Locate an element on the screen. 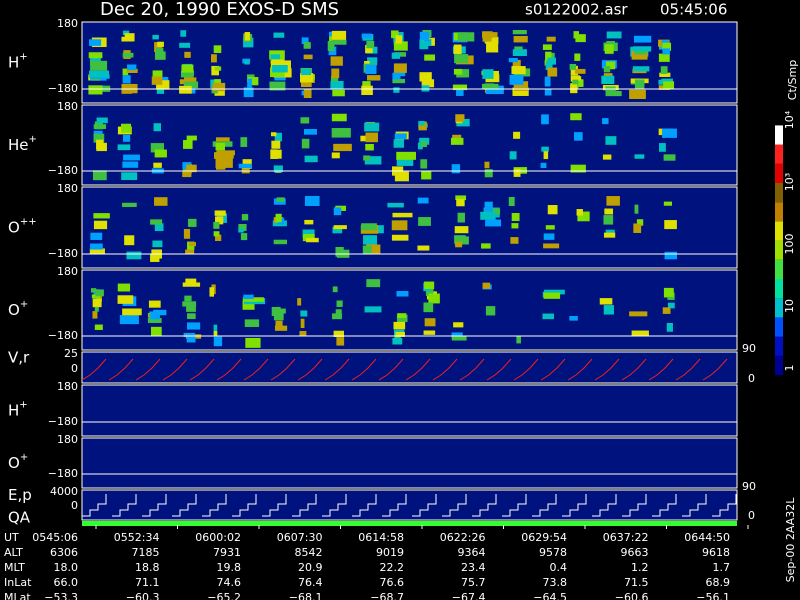 The height and width of the screenshot is (600, 800). row-value: 18.8 is located at coordinates (147, 567).